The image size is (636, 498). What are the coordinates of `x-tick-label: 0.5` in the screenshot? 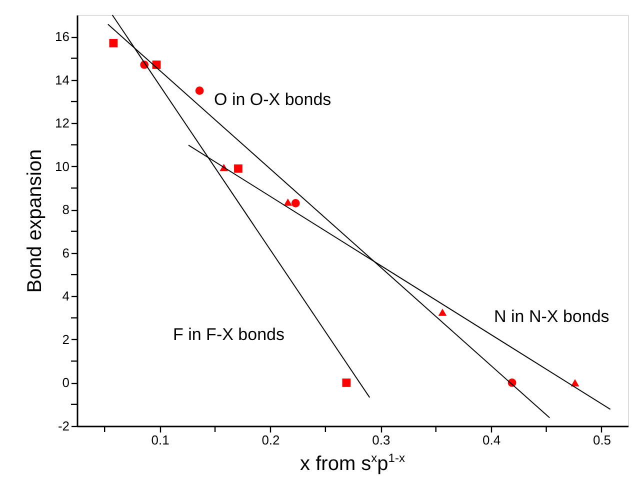 It's located at (602, 440).